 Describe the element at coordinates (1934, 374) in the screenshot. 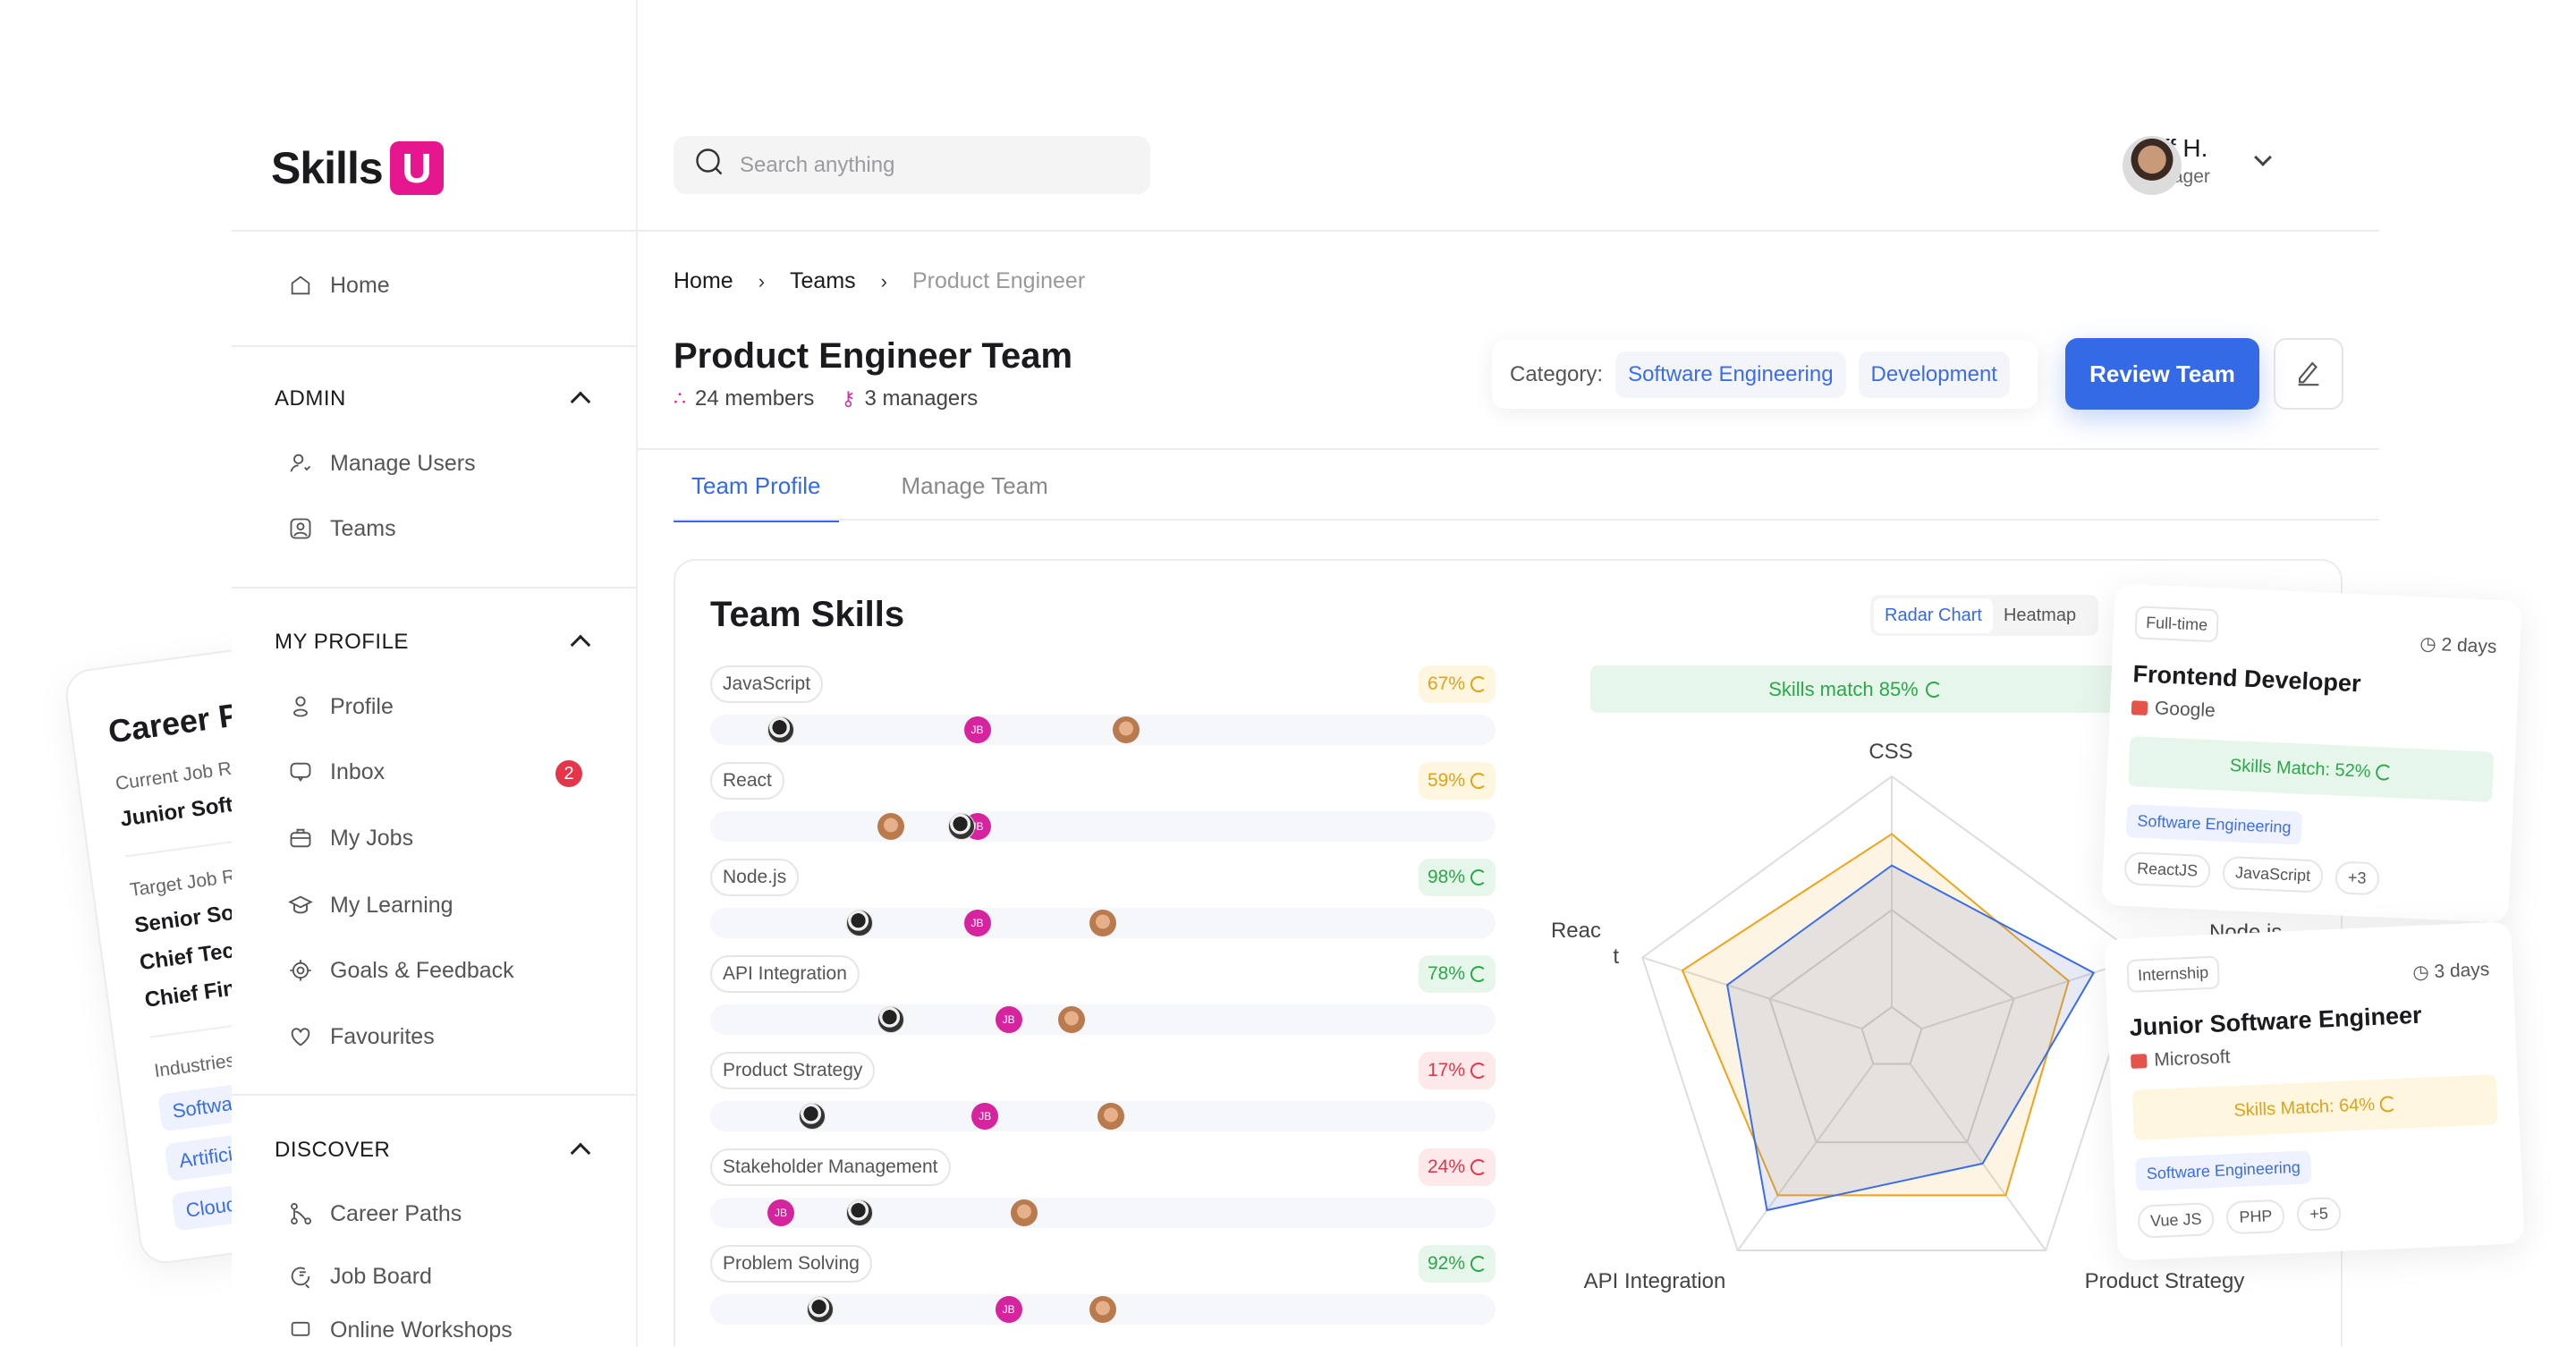

I see `category-chip: Development` at that location.